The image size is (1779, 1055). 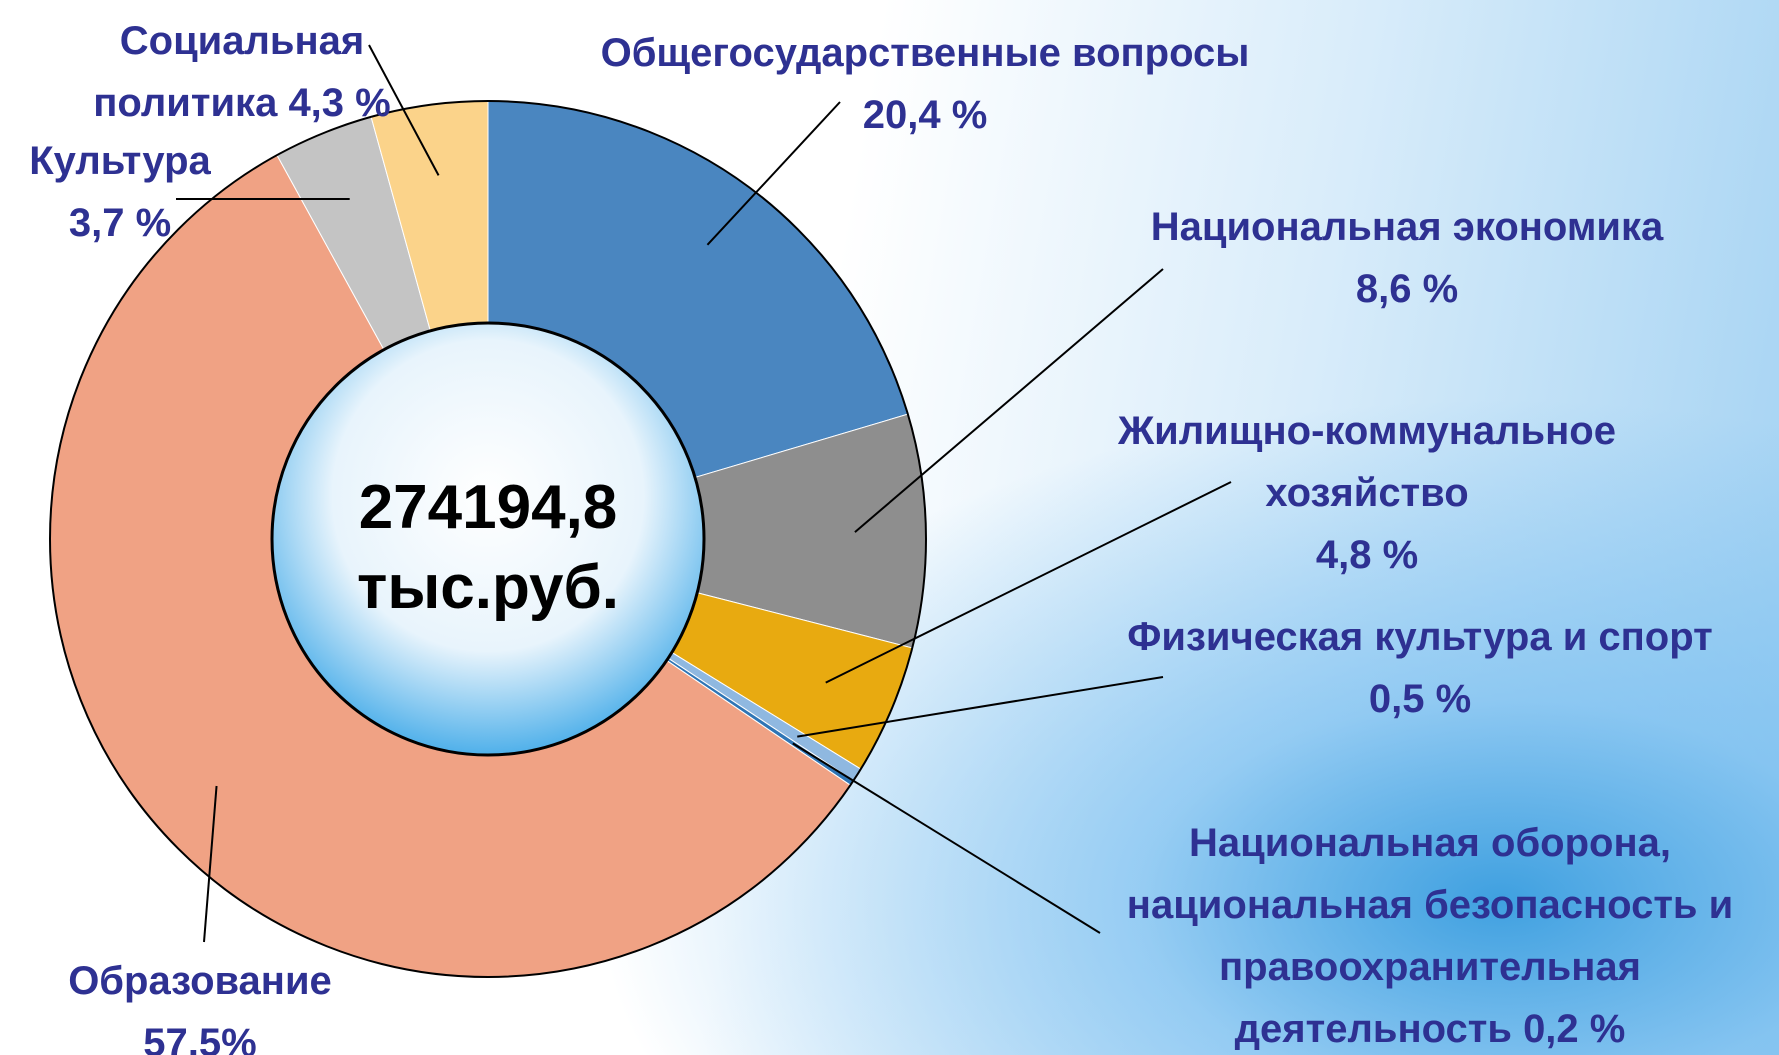 What do you see at coordinates (120, 223) in the screenshot?
I see `value-label: 3,7 %` at bounding box center [120, 223].